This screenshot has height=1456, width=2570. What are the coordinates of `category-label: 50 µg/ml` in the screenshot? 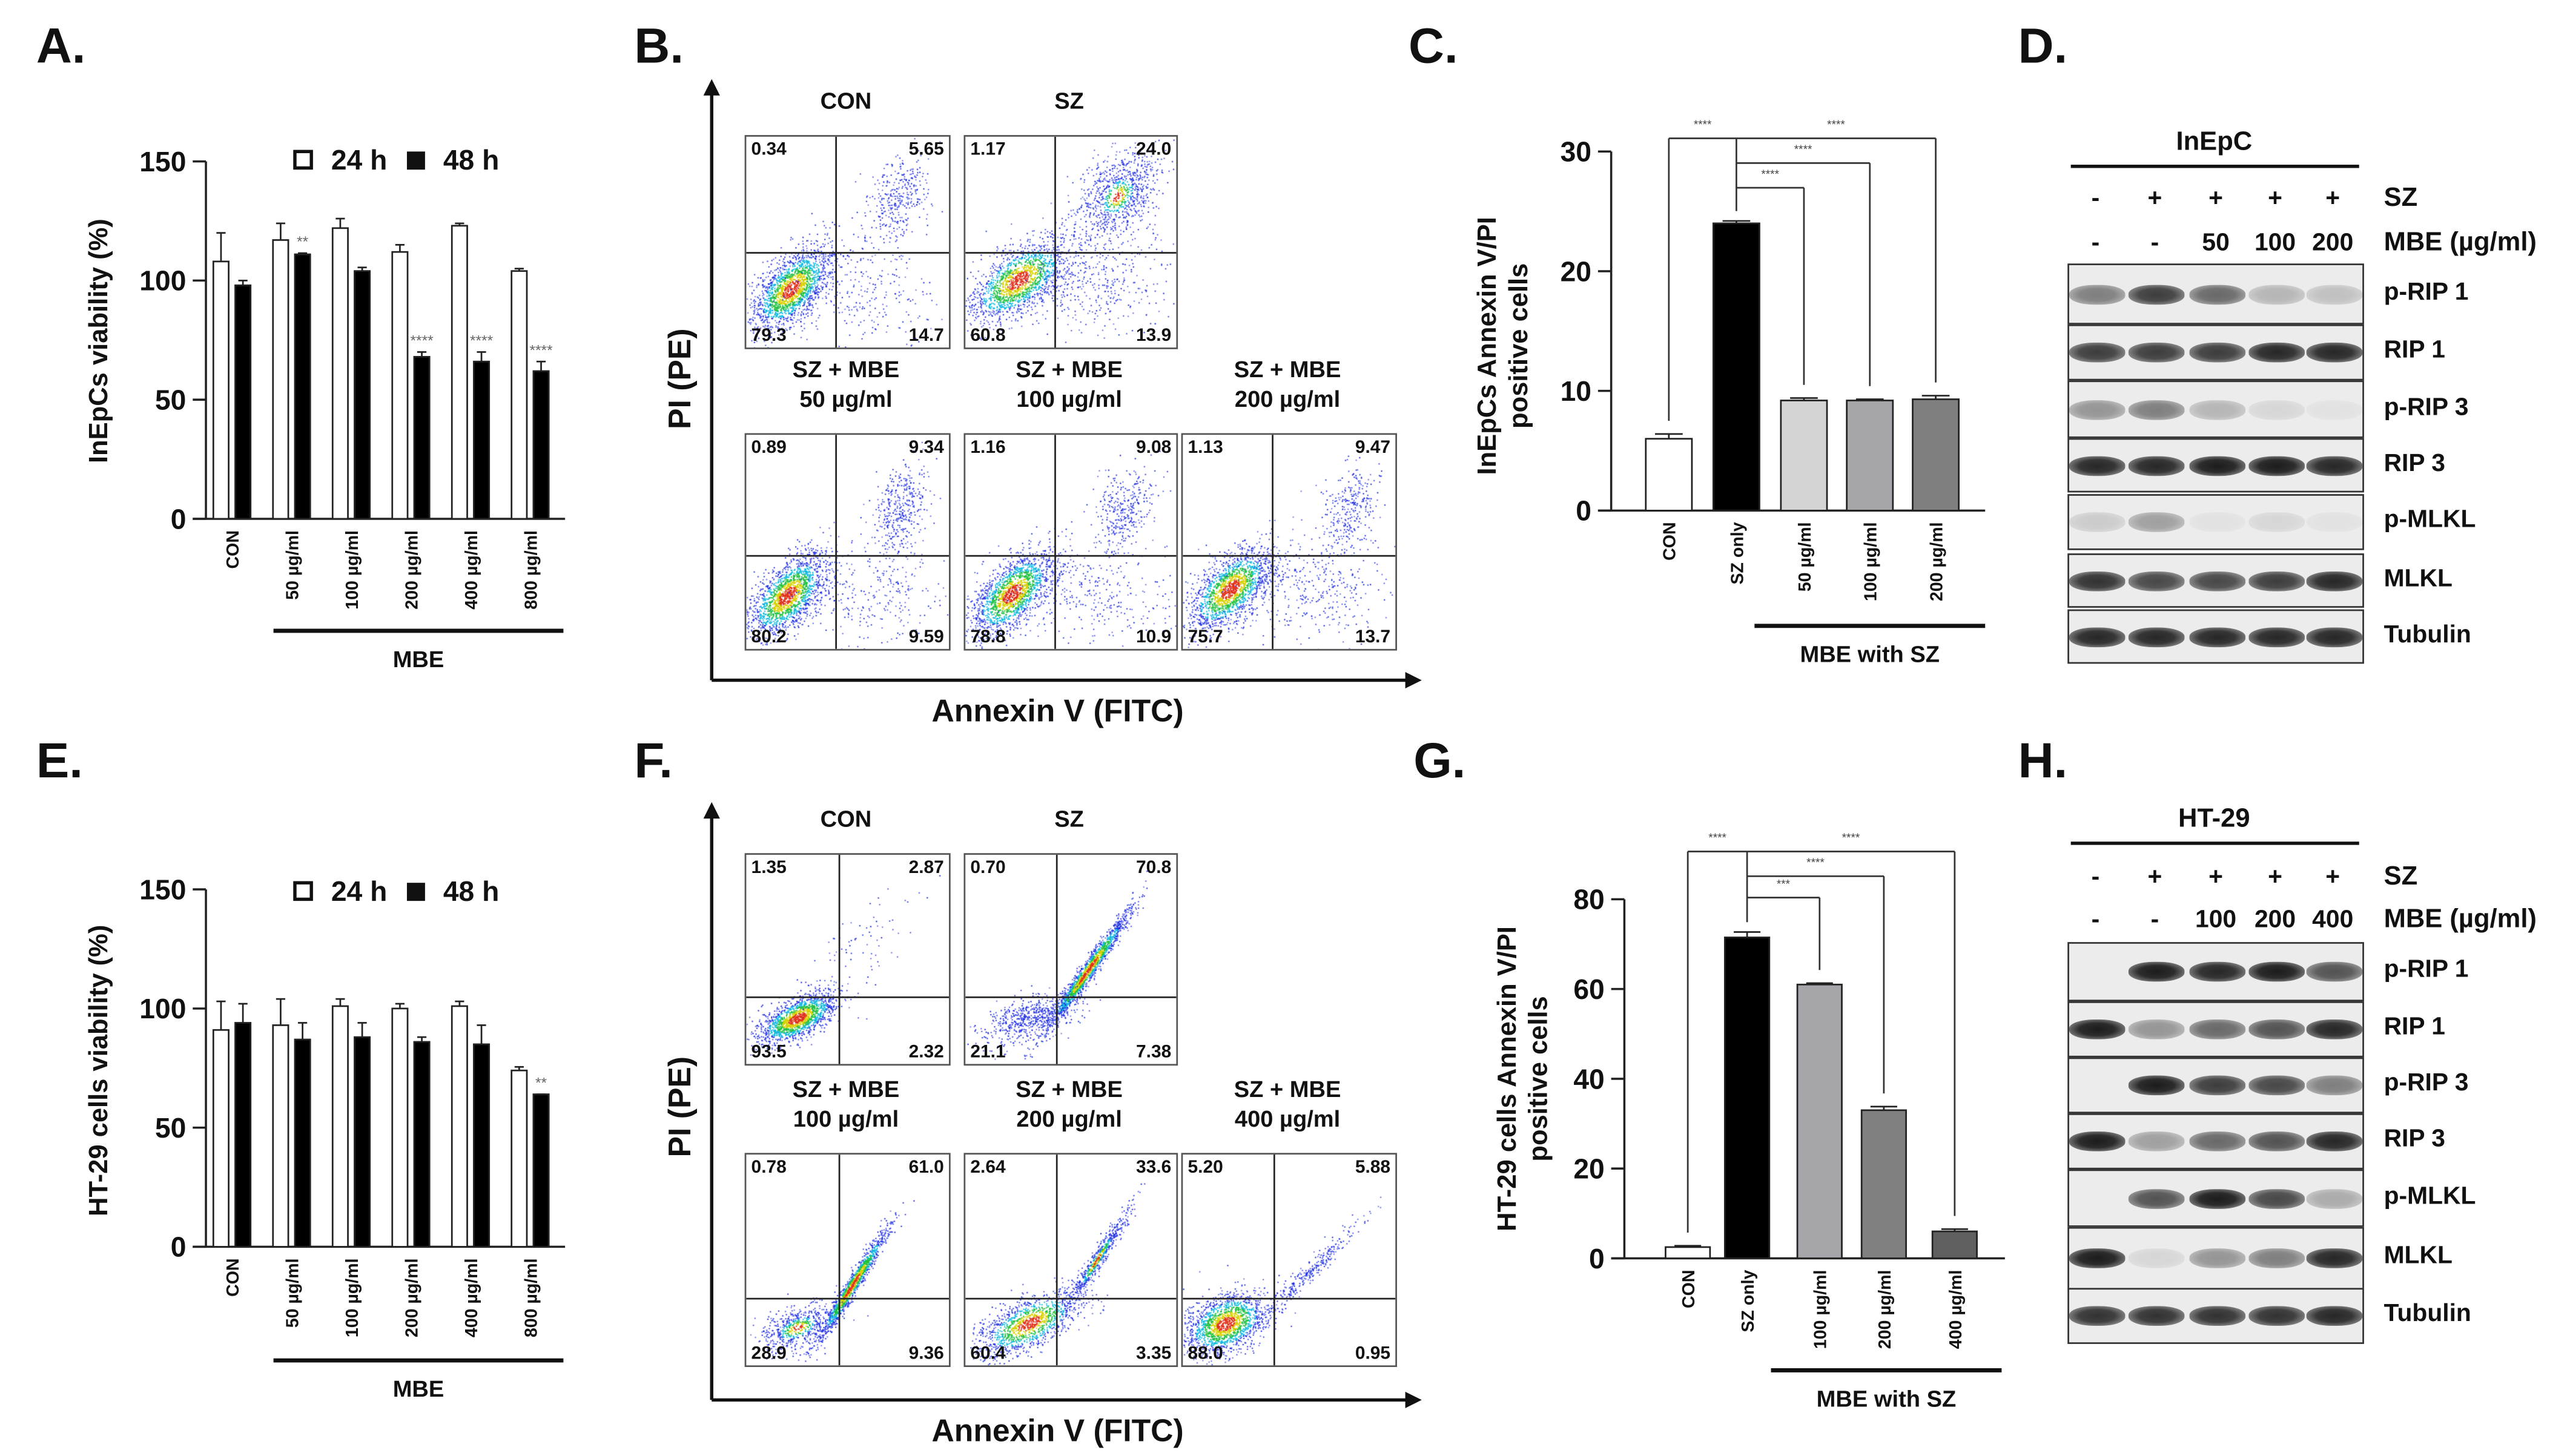 It's located at (1805, 556).